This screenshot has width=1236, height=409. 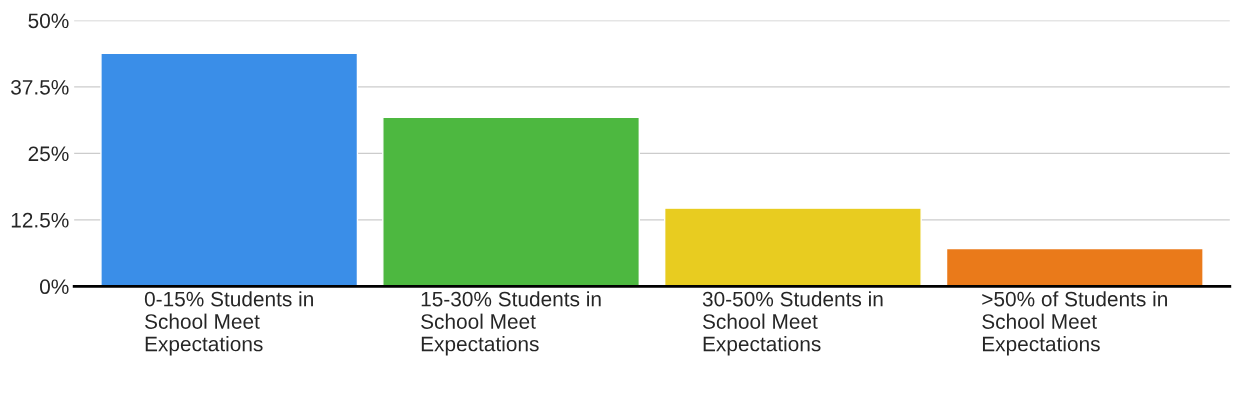 I want to click on x-tick-label: 15-30% Students in School Meet Expectations, so click(x=511, y=323).